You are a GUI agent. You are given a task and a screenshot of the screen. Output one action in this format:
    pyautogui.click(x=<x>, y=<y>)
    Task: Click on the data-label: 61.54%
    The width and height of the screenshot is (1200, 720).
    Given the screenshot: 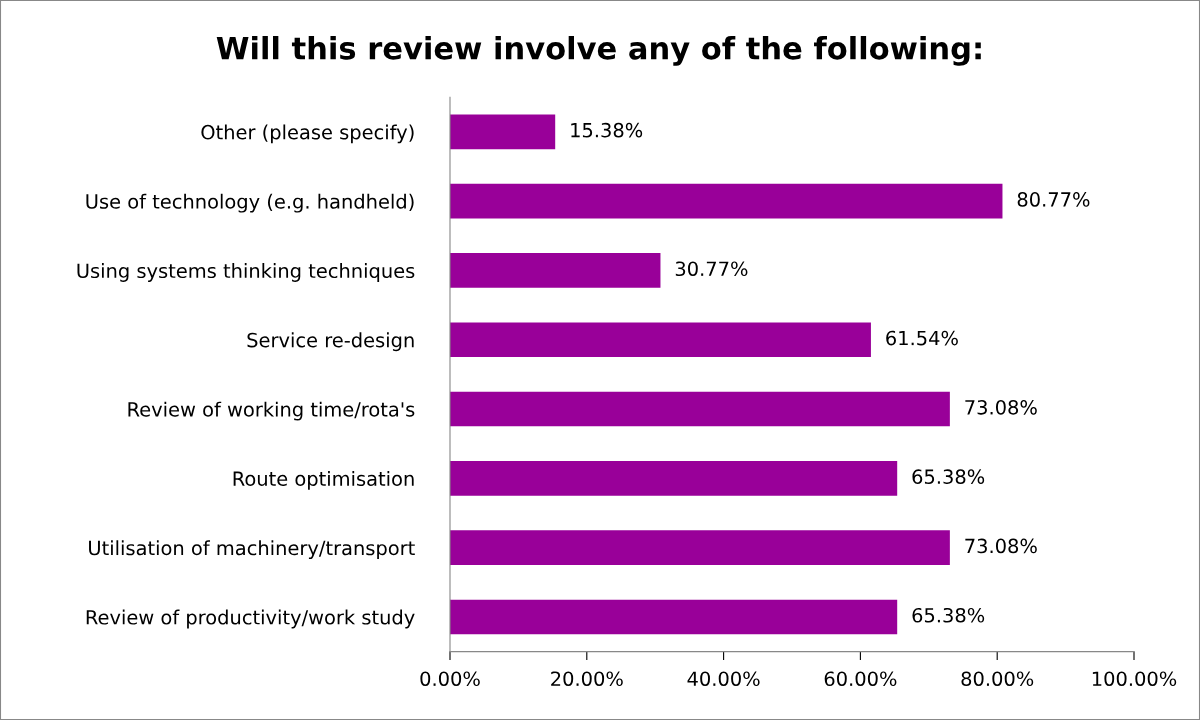 What is the action you would take?
    pyautogui.click(x=922, y=338)
    